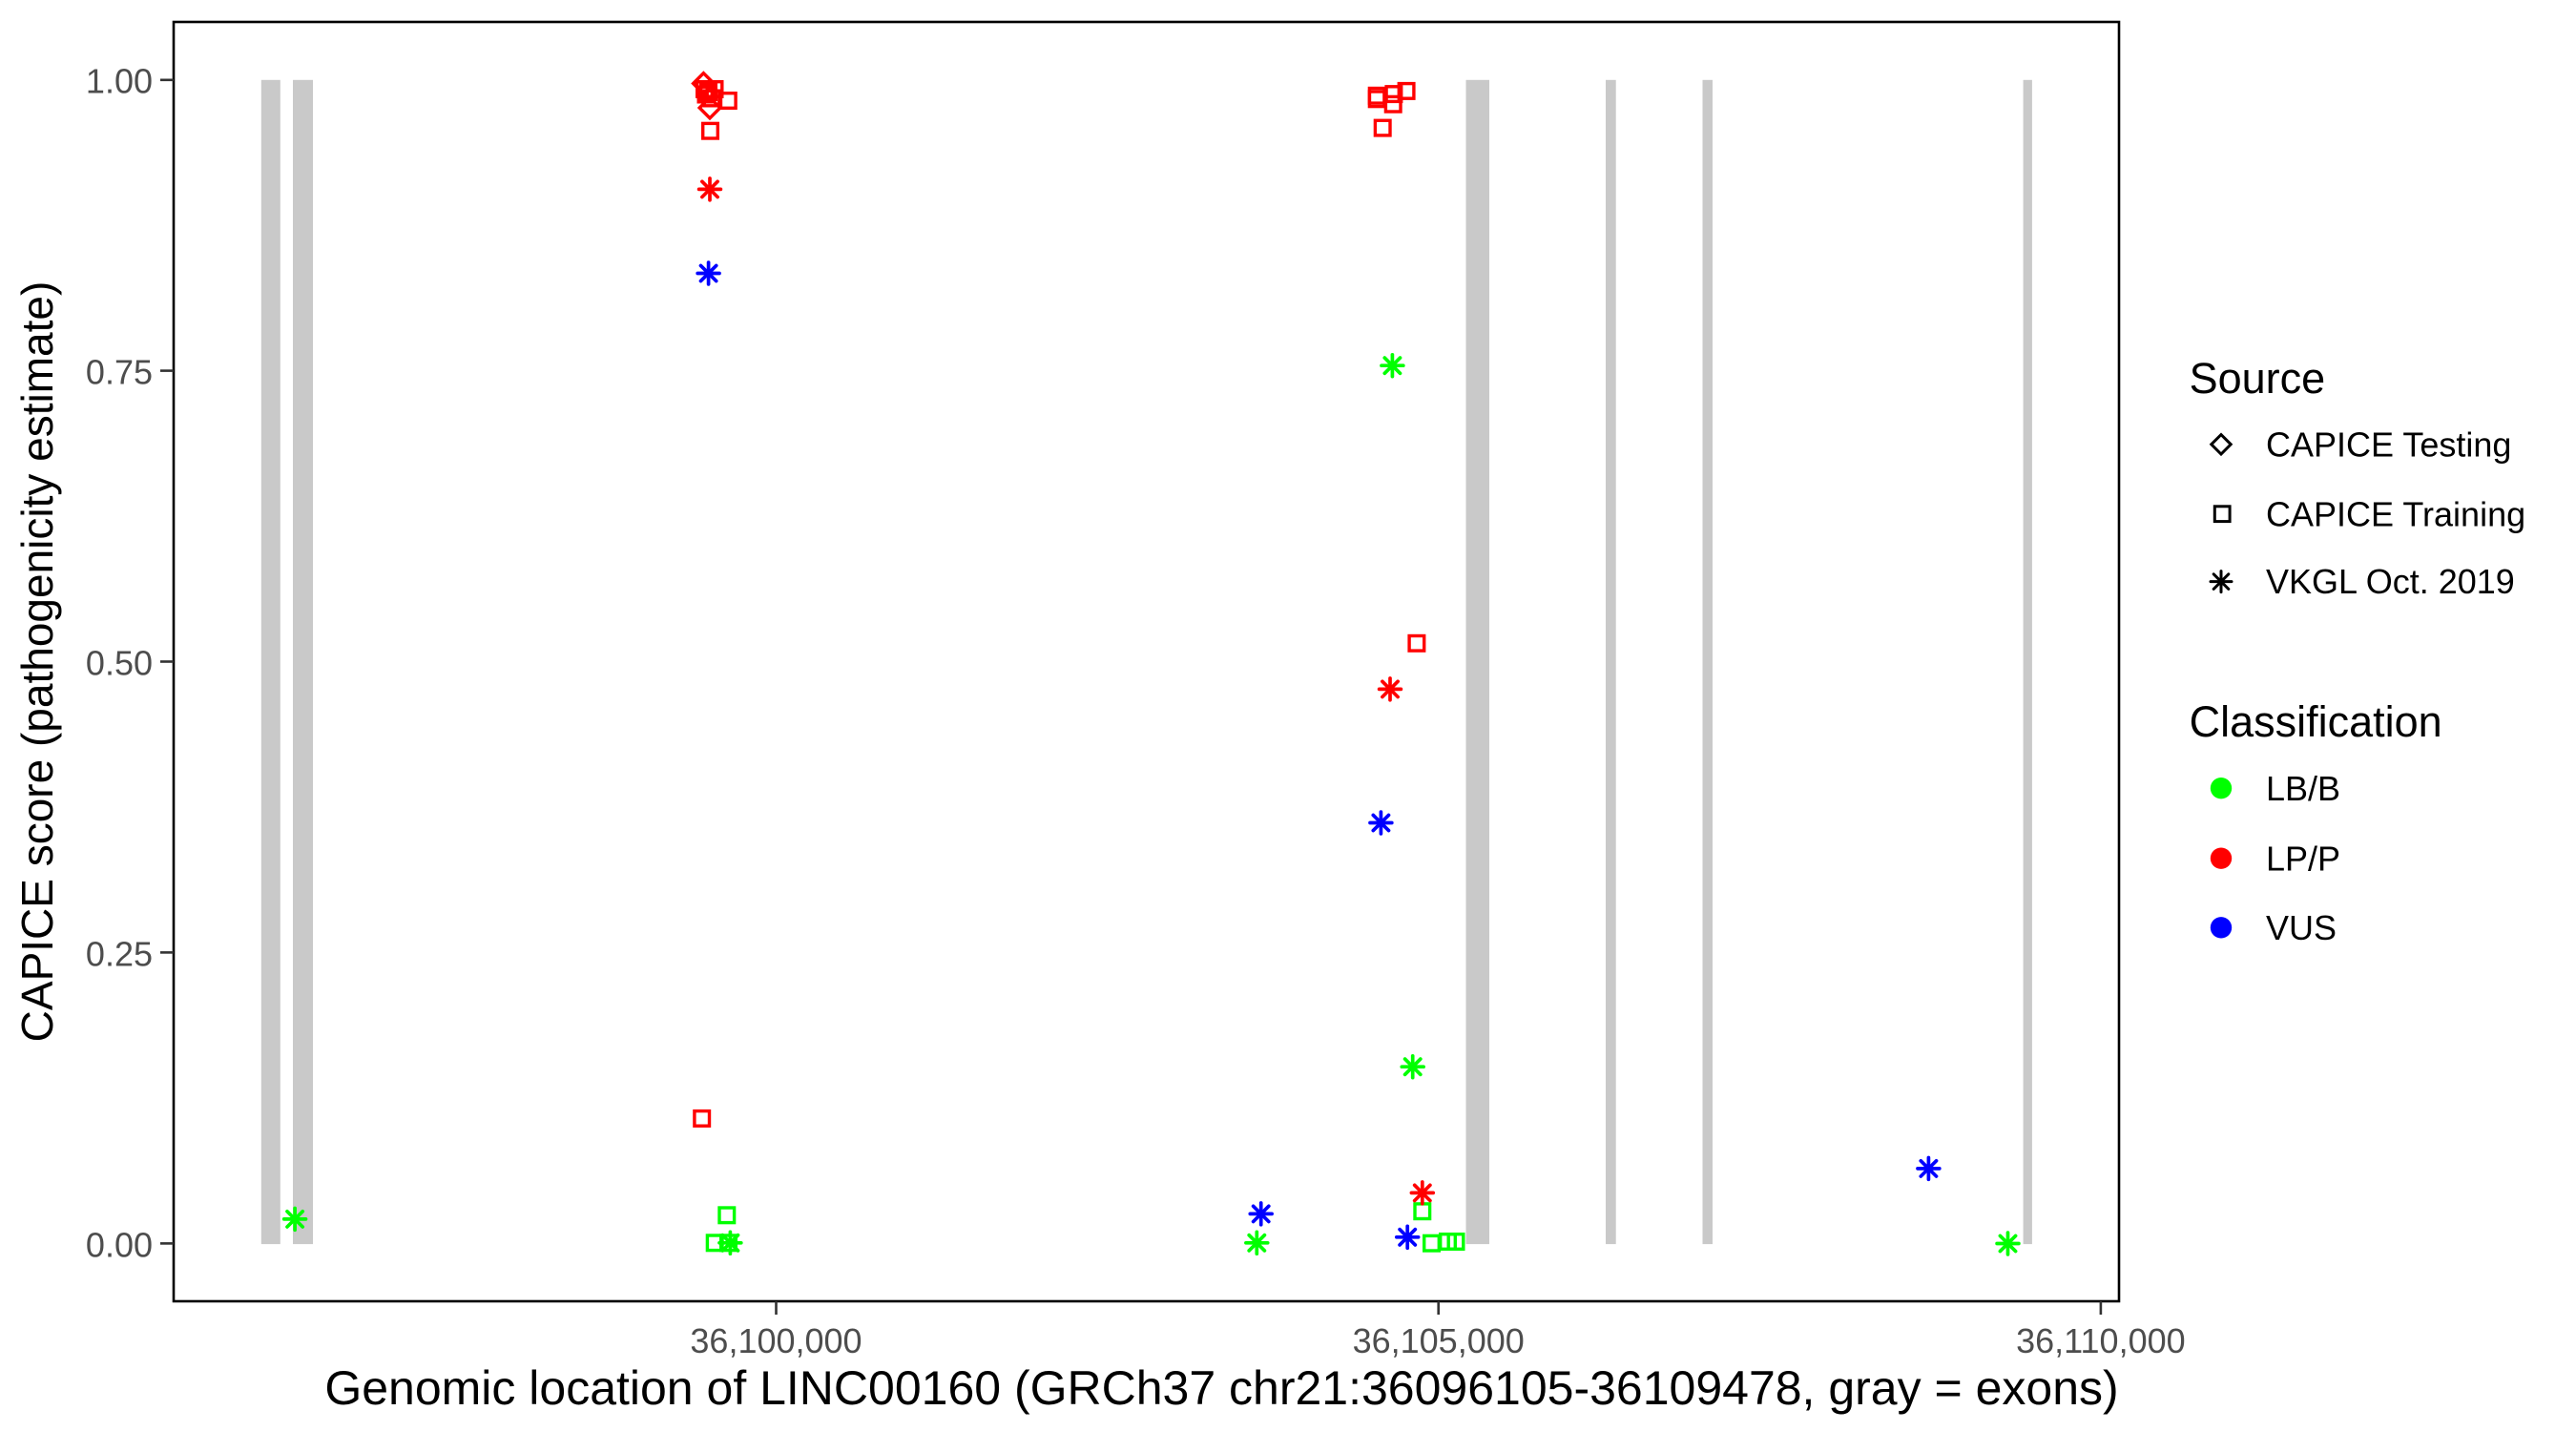  What do you see at coordinates (776, 1340) in the screenshot?
I see `svg-text: 36,100,000` at bounding box center [776, 1340].